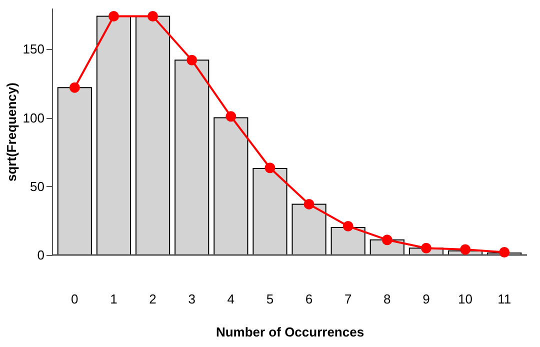 This screenshot has width=540, height=347. Describe the element at coordinates (114, 299) in the screenshot. I see `x-tick-label: 1` at that location.